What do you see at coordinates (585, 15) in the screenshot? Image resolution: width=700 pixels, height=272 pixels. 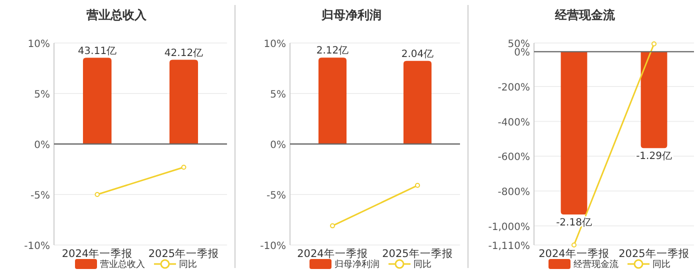 I see `chart-title: 经营现金流` at bounding box center [585, 15].